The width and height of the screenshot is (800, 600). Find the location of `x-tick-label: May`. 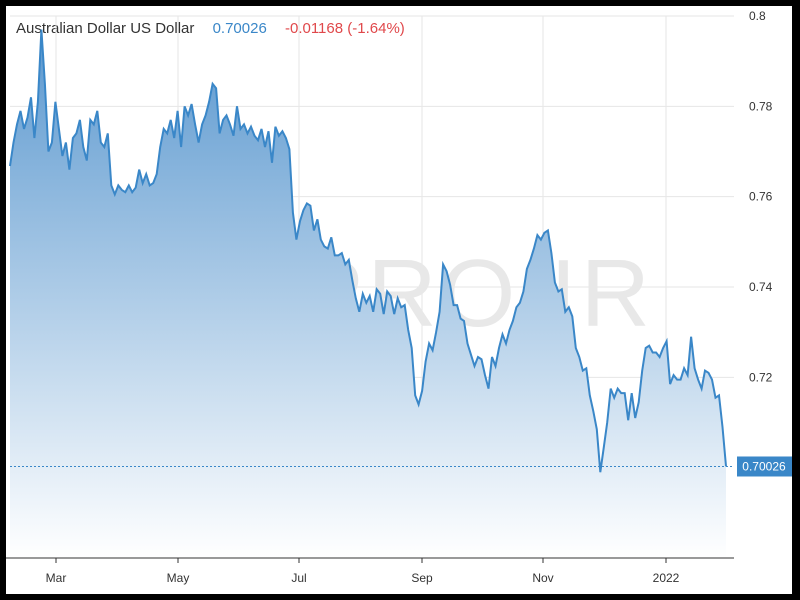

x-tick-label: May is located at coordinates (178, 578).